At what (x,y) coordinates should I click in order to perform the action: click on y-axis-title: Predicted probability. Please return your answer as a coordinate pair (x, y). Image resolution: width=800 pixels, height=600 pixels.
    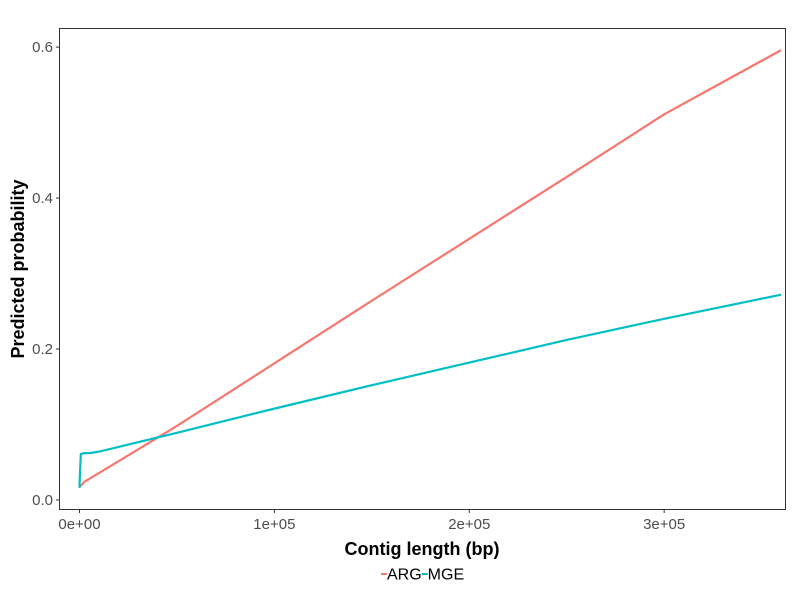
    Looking at the image, I should click on (18, 268).